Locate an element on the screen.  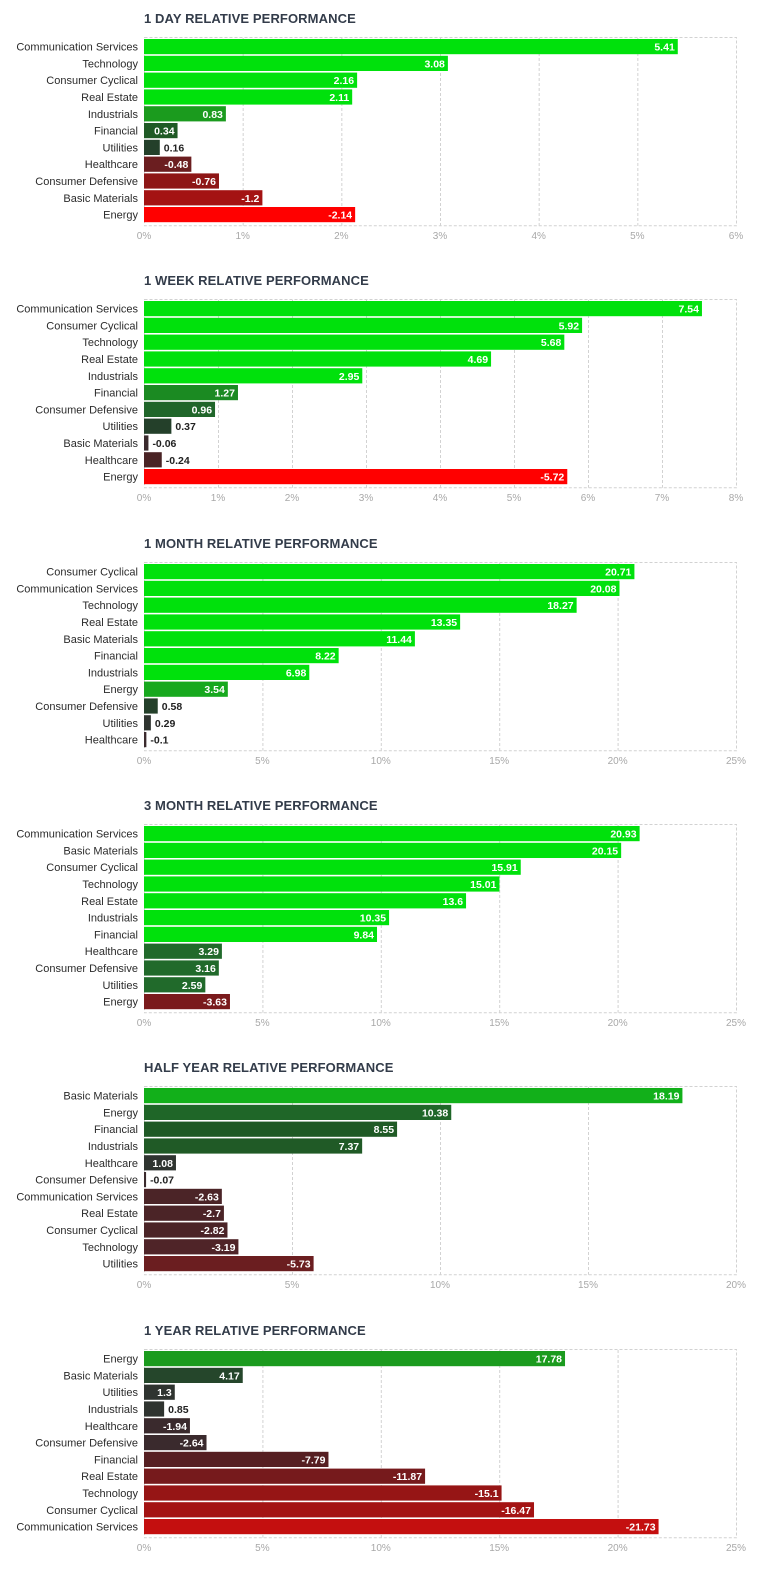
value-label: 18.19 is located at coordinates (666, 1097).